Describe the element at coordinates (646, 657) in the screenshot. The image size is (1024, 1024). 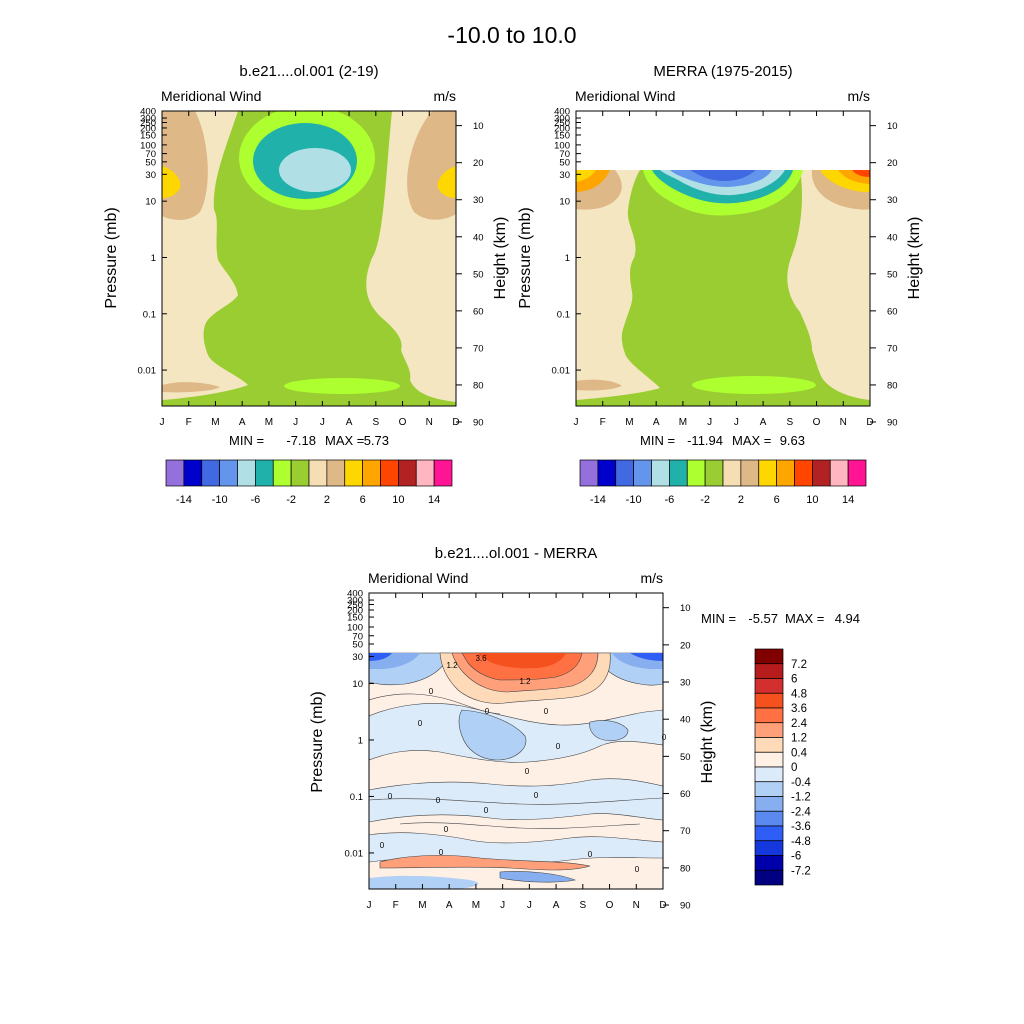
I see `contour-region-blue-upper-right-core` at that location.